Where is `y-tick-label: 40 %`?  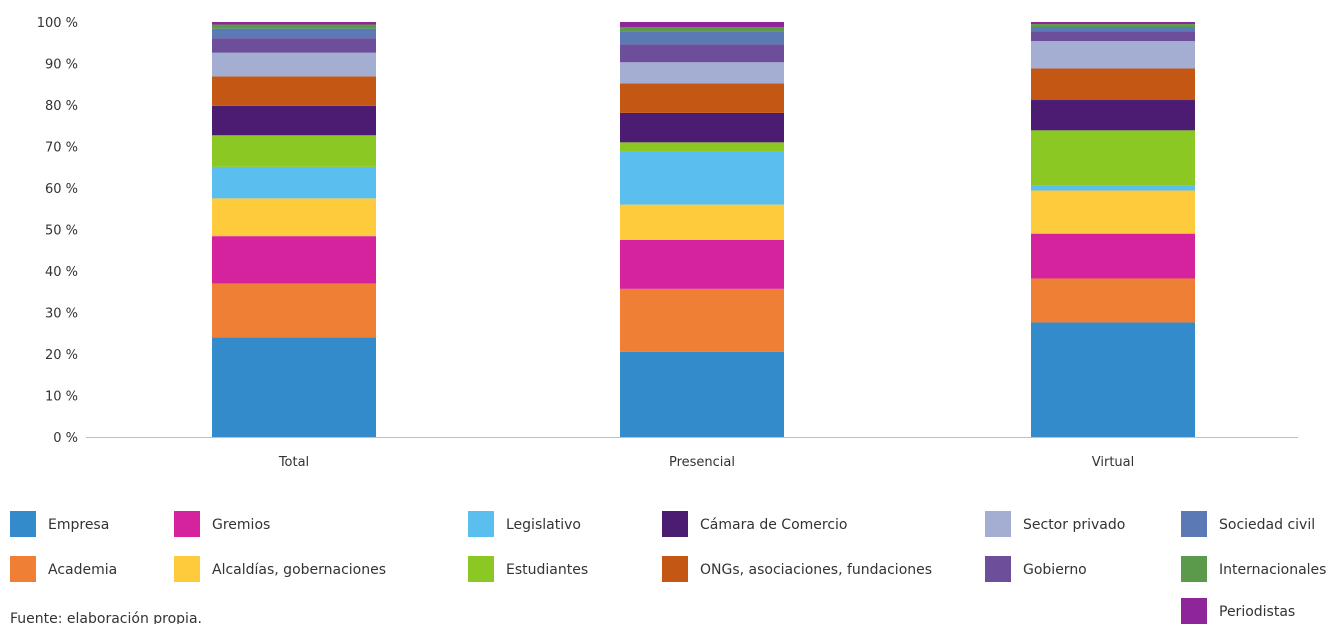
y-tick-label: 40 % is located at coordinates (61, 272).